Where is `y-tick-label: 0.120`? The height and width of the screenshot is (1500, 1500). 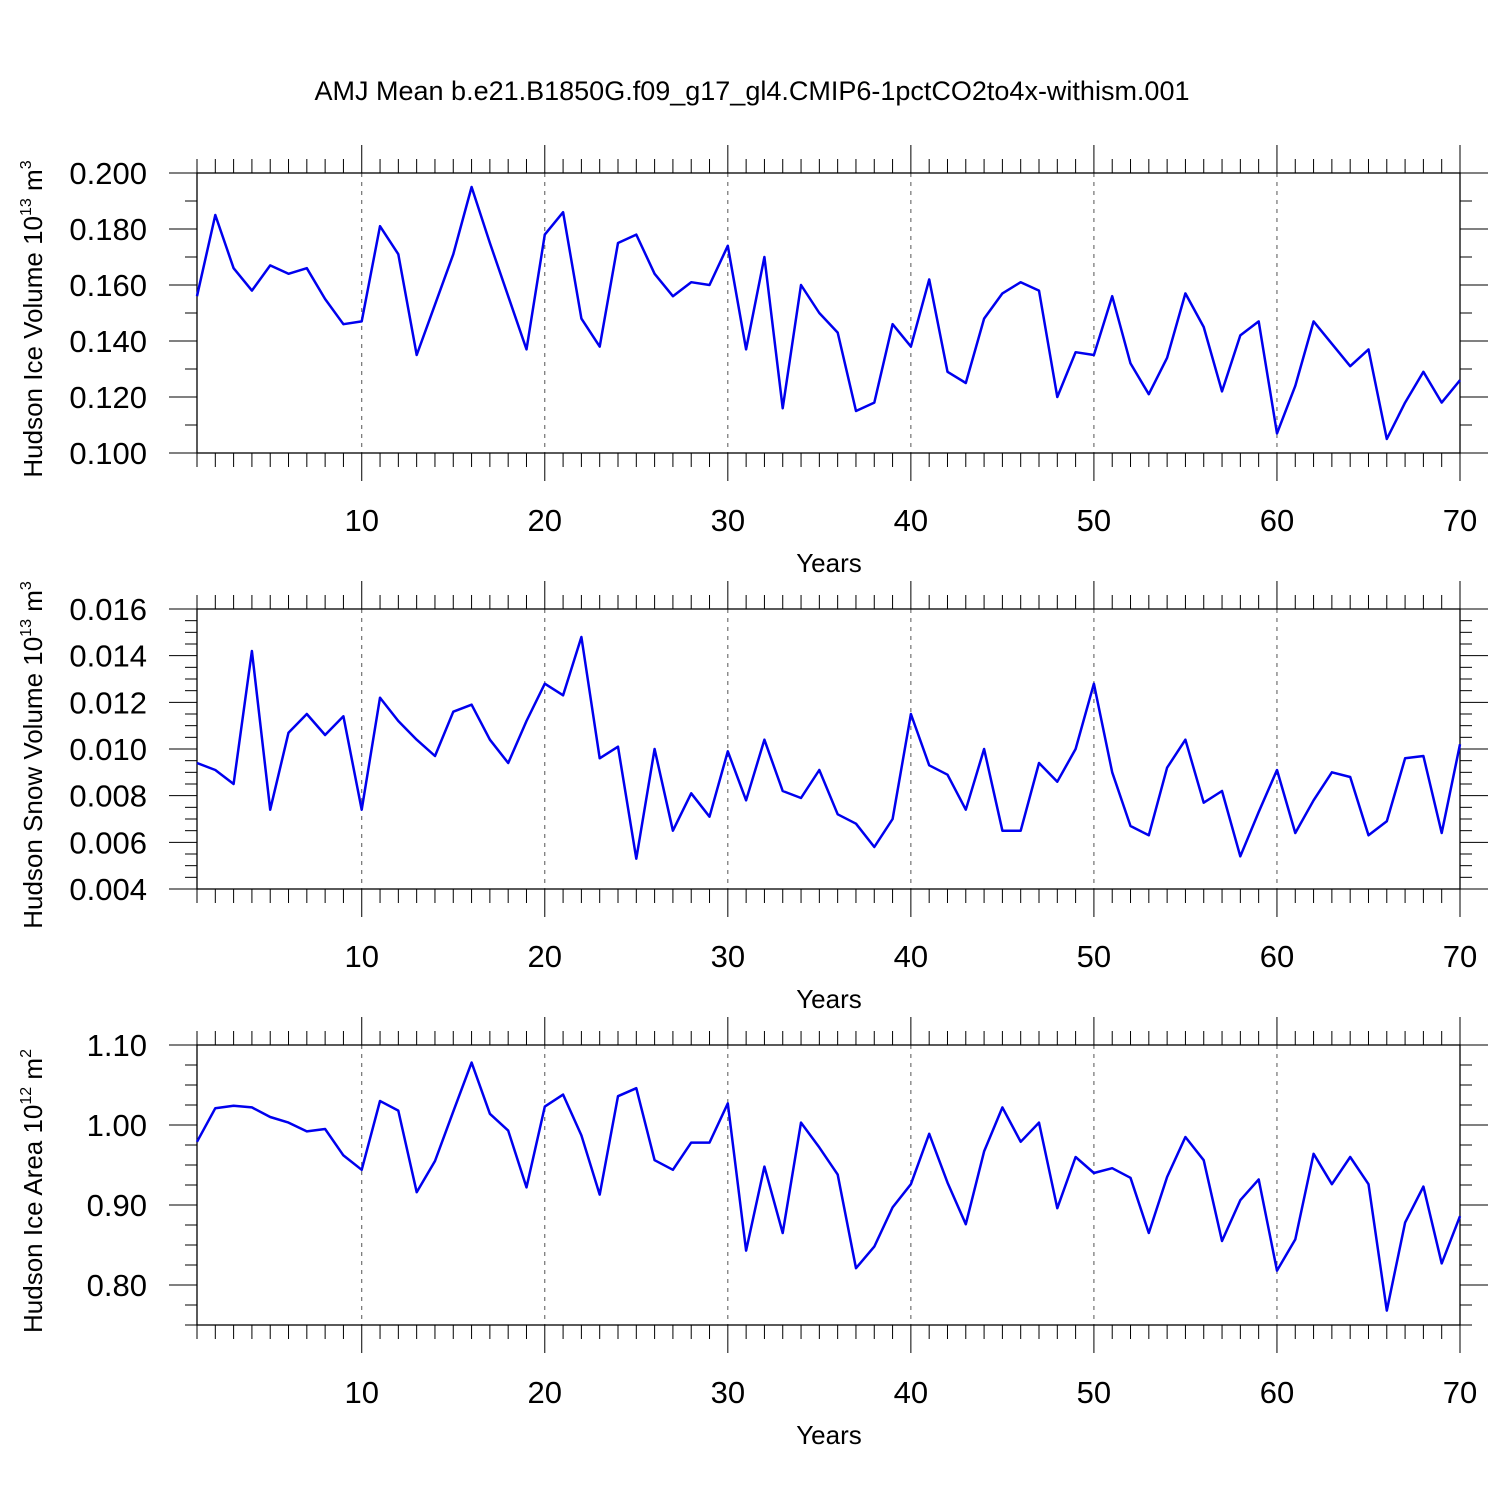
y-tick-label: 0.120 is located at coordinates (108, 397).